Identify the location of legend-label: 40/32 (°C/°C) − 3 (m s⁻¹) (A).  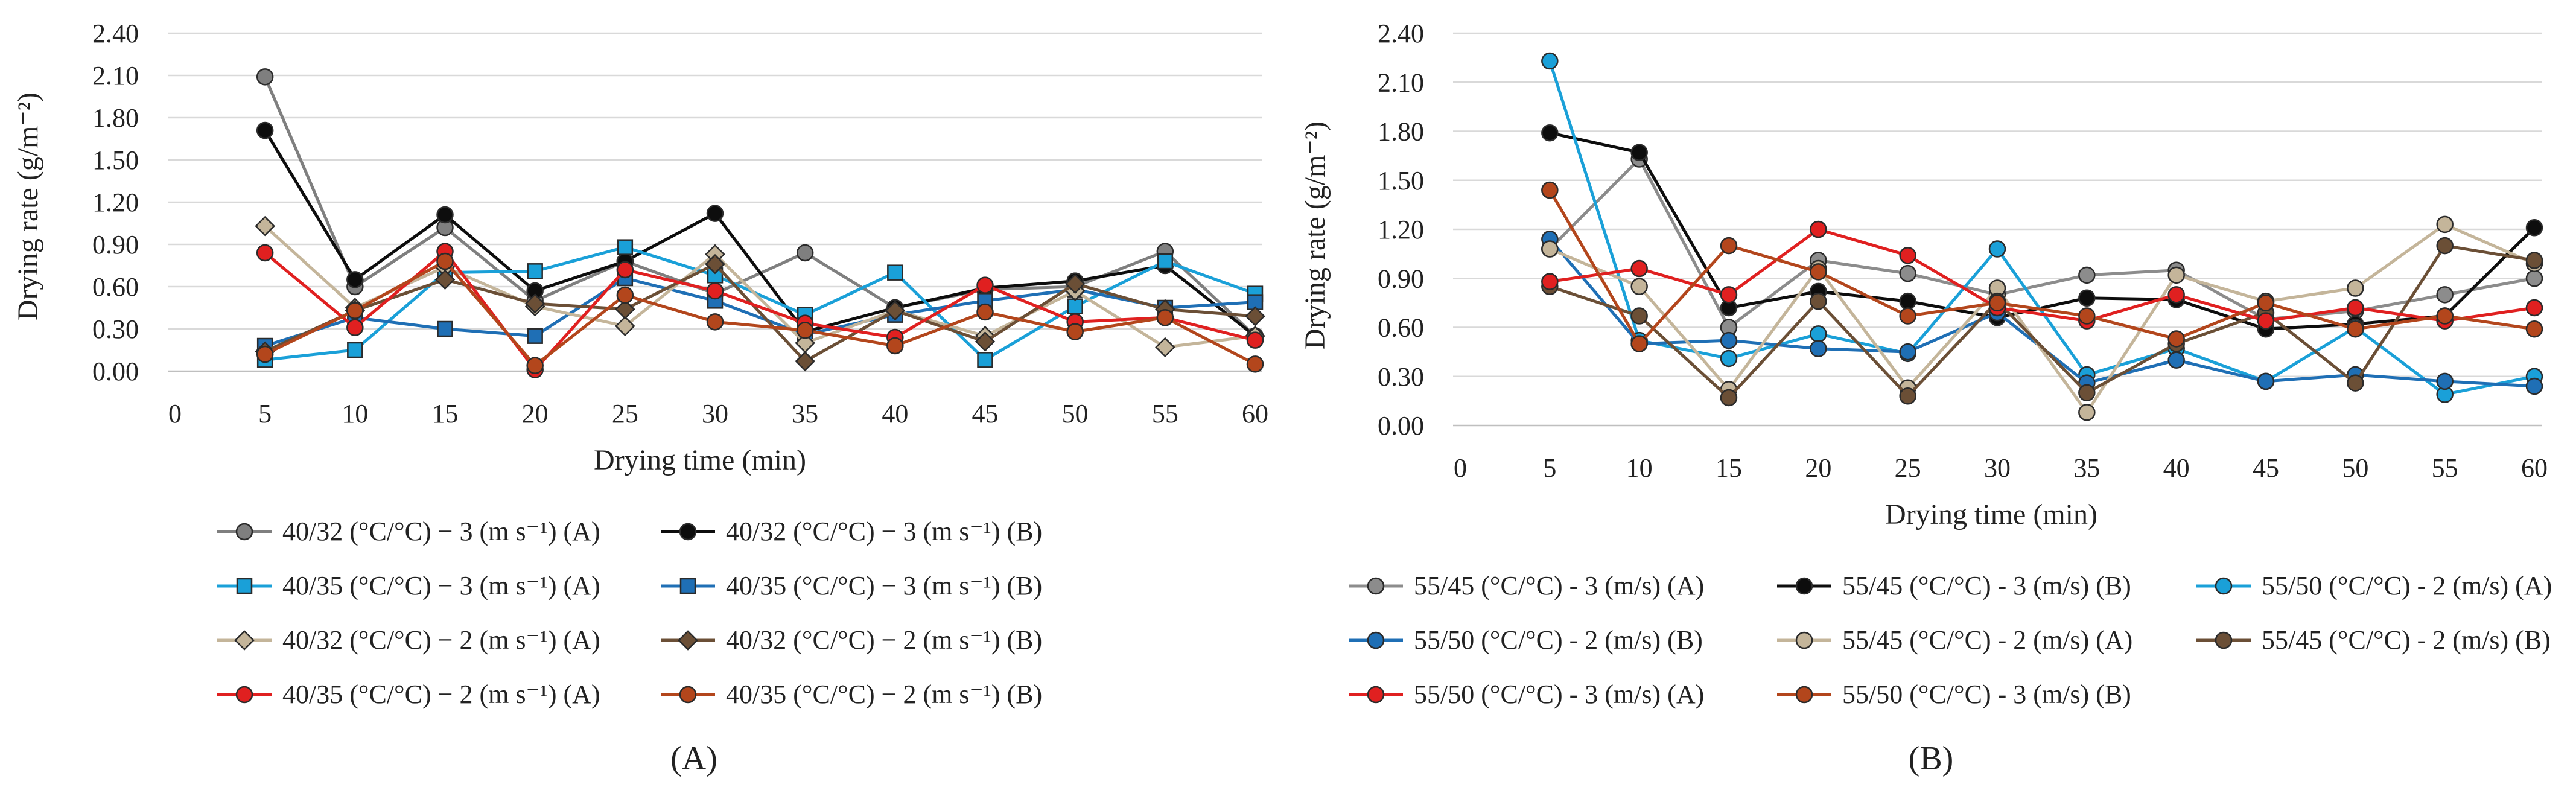
(441, 531).